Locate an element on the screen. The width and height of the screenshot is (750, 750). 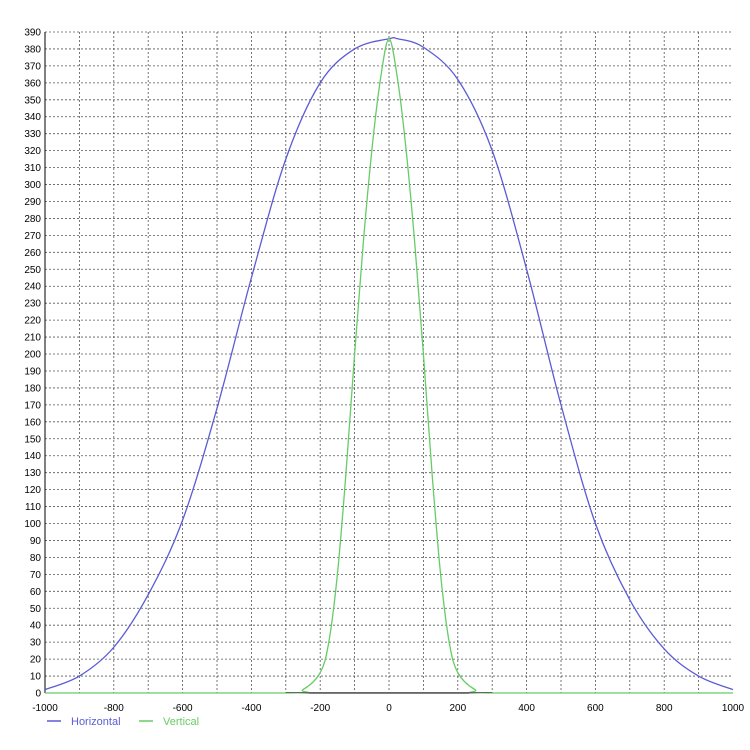
y-tick-label: 90 is located at coordinates (36, 541).